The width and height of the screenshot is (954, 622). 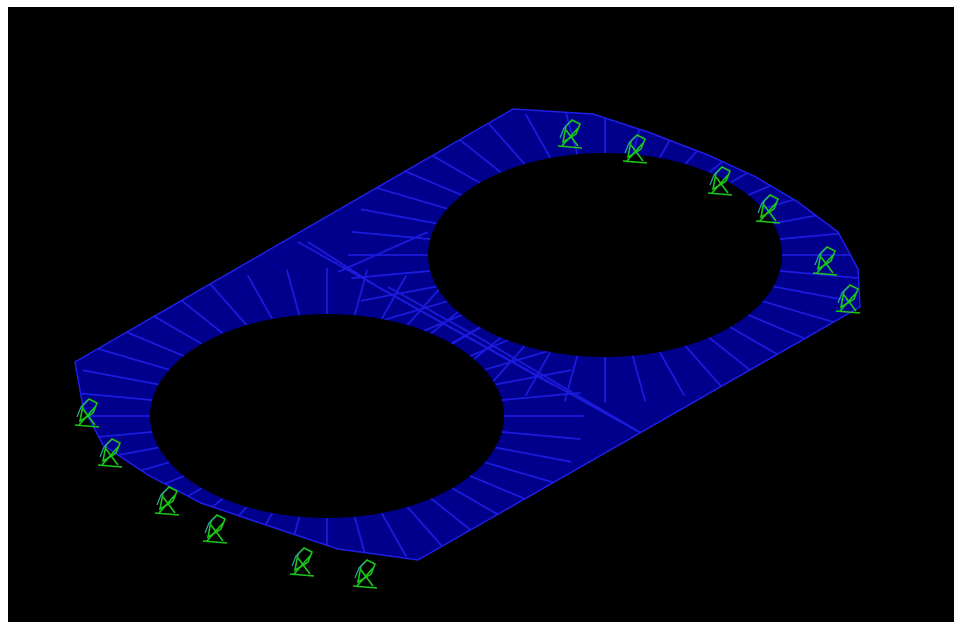 I want to click on hole-lower-left, so click(x=327, y=416).